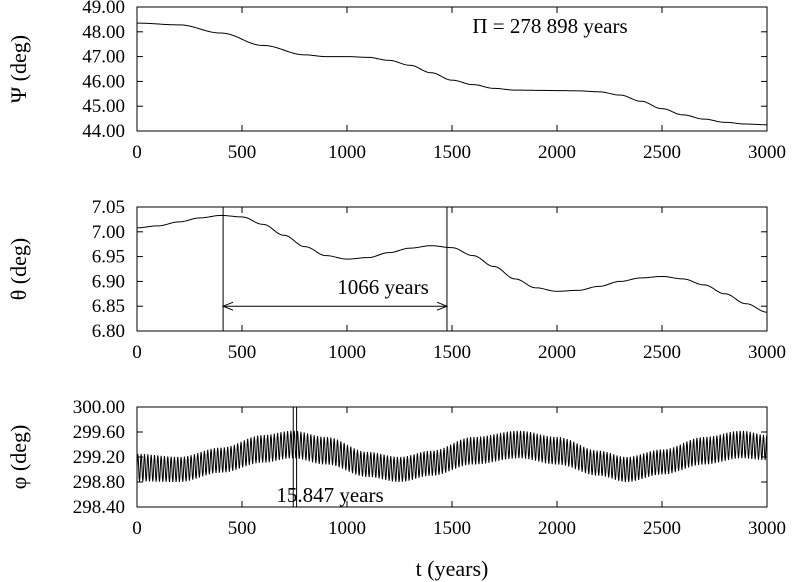 Image resolution: width=792 pixels, height=582 pixels. I want to click on x-axis-label: t (years), so click(452, 568).